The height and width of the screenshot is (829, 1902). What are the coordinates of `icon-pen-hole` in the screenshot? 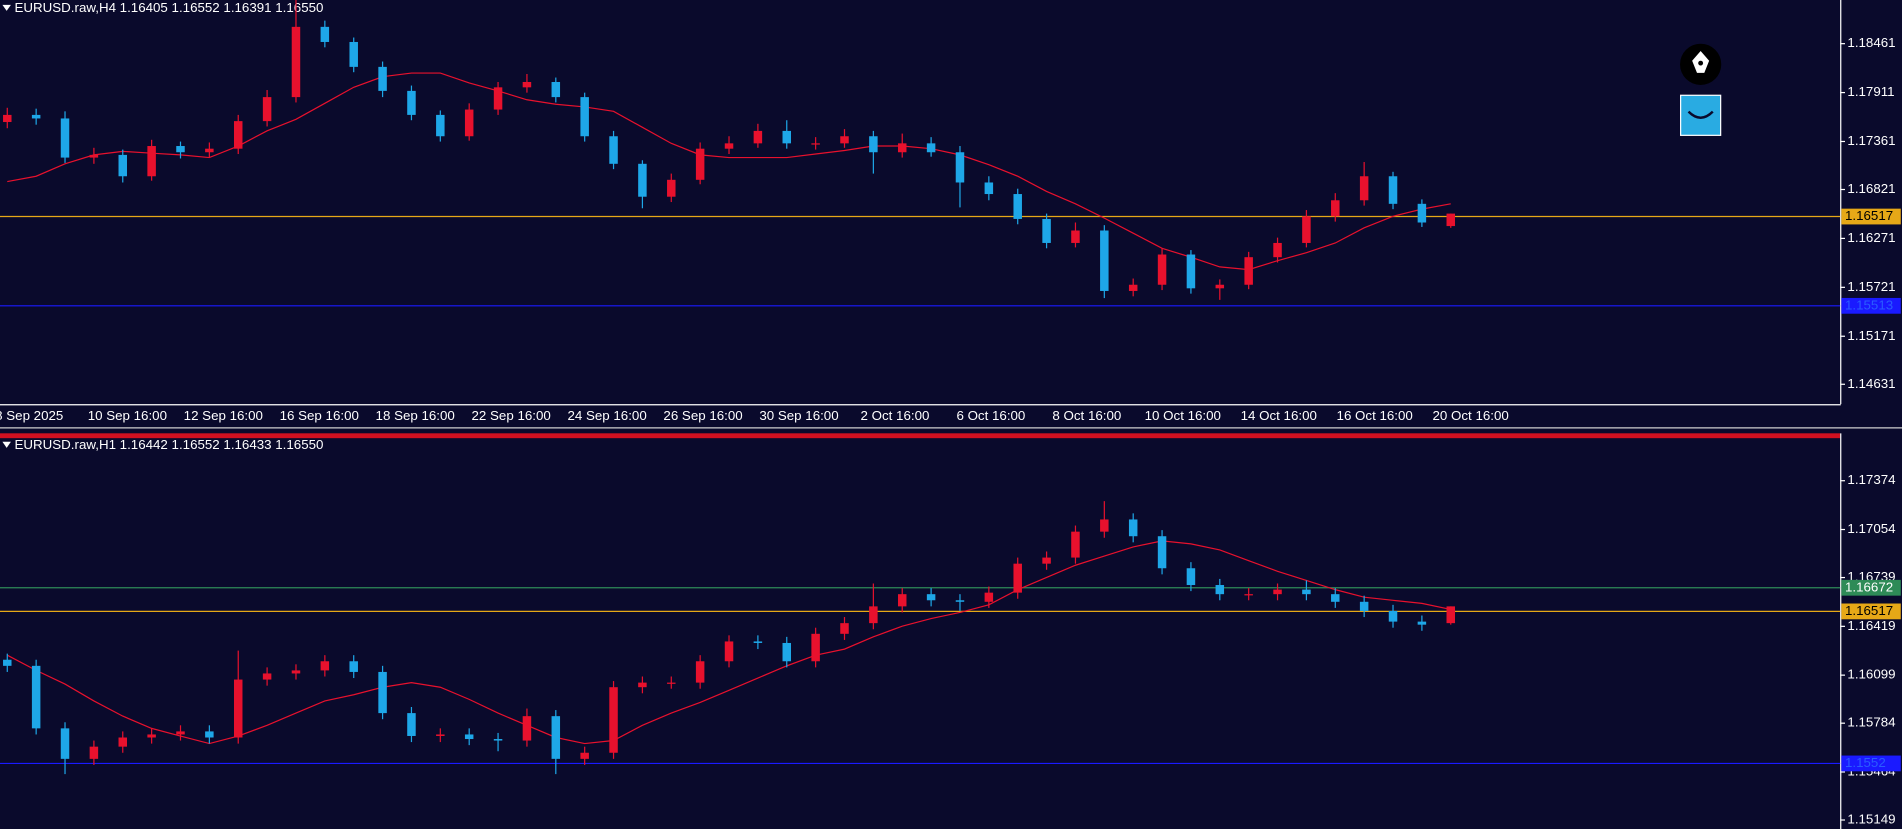 It's located at (1701, 63).